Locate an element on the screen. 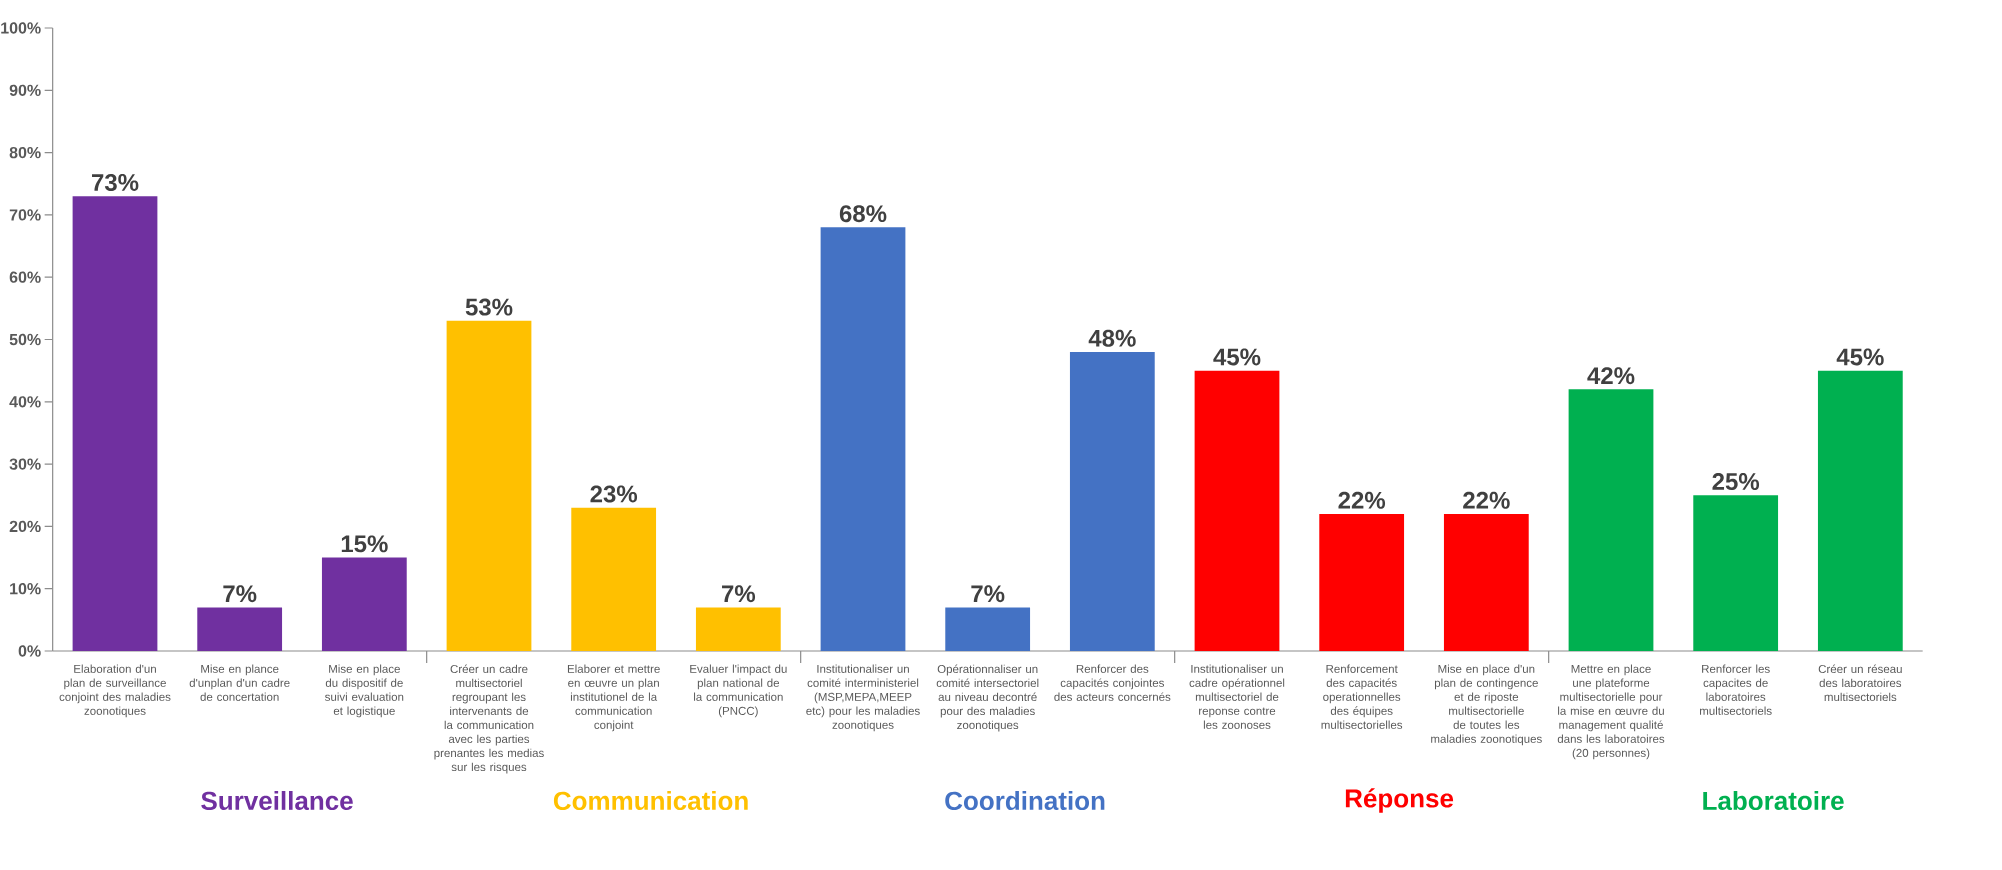 This screenshot has width=2002, height=870. y-tick-label: 40% is located at coordinates (25, 402).